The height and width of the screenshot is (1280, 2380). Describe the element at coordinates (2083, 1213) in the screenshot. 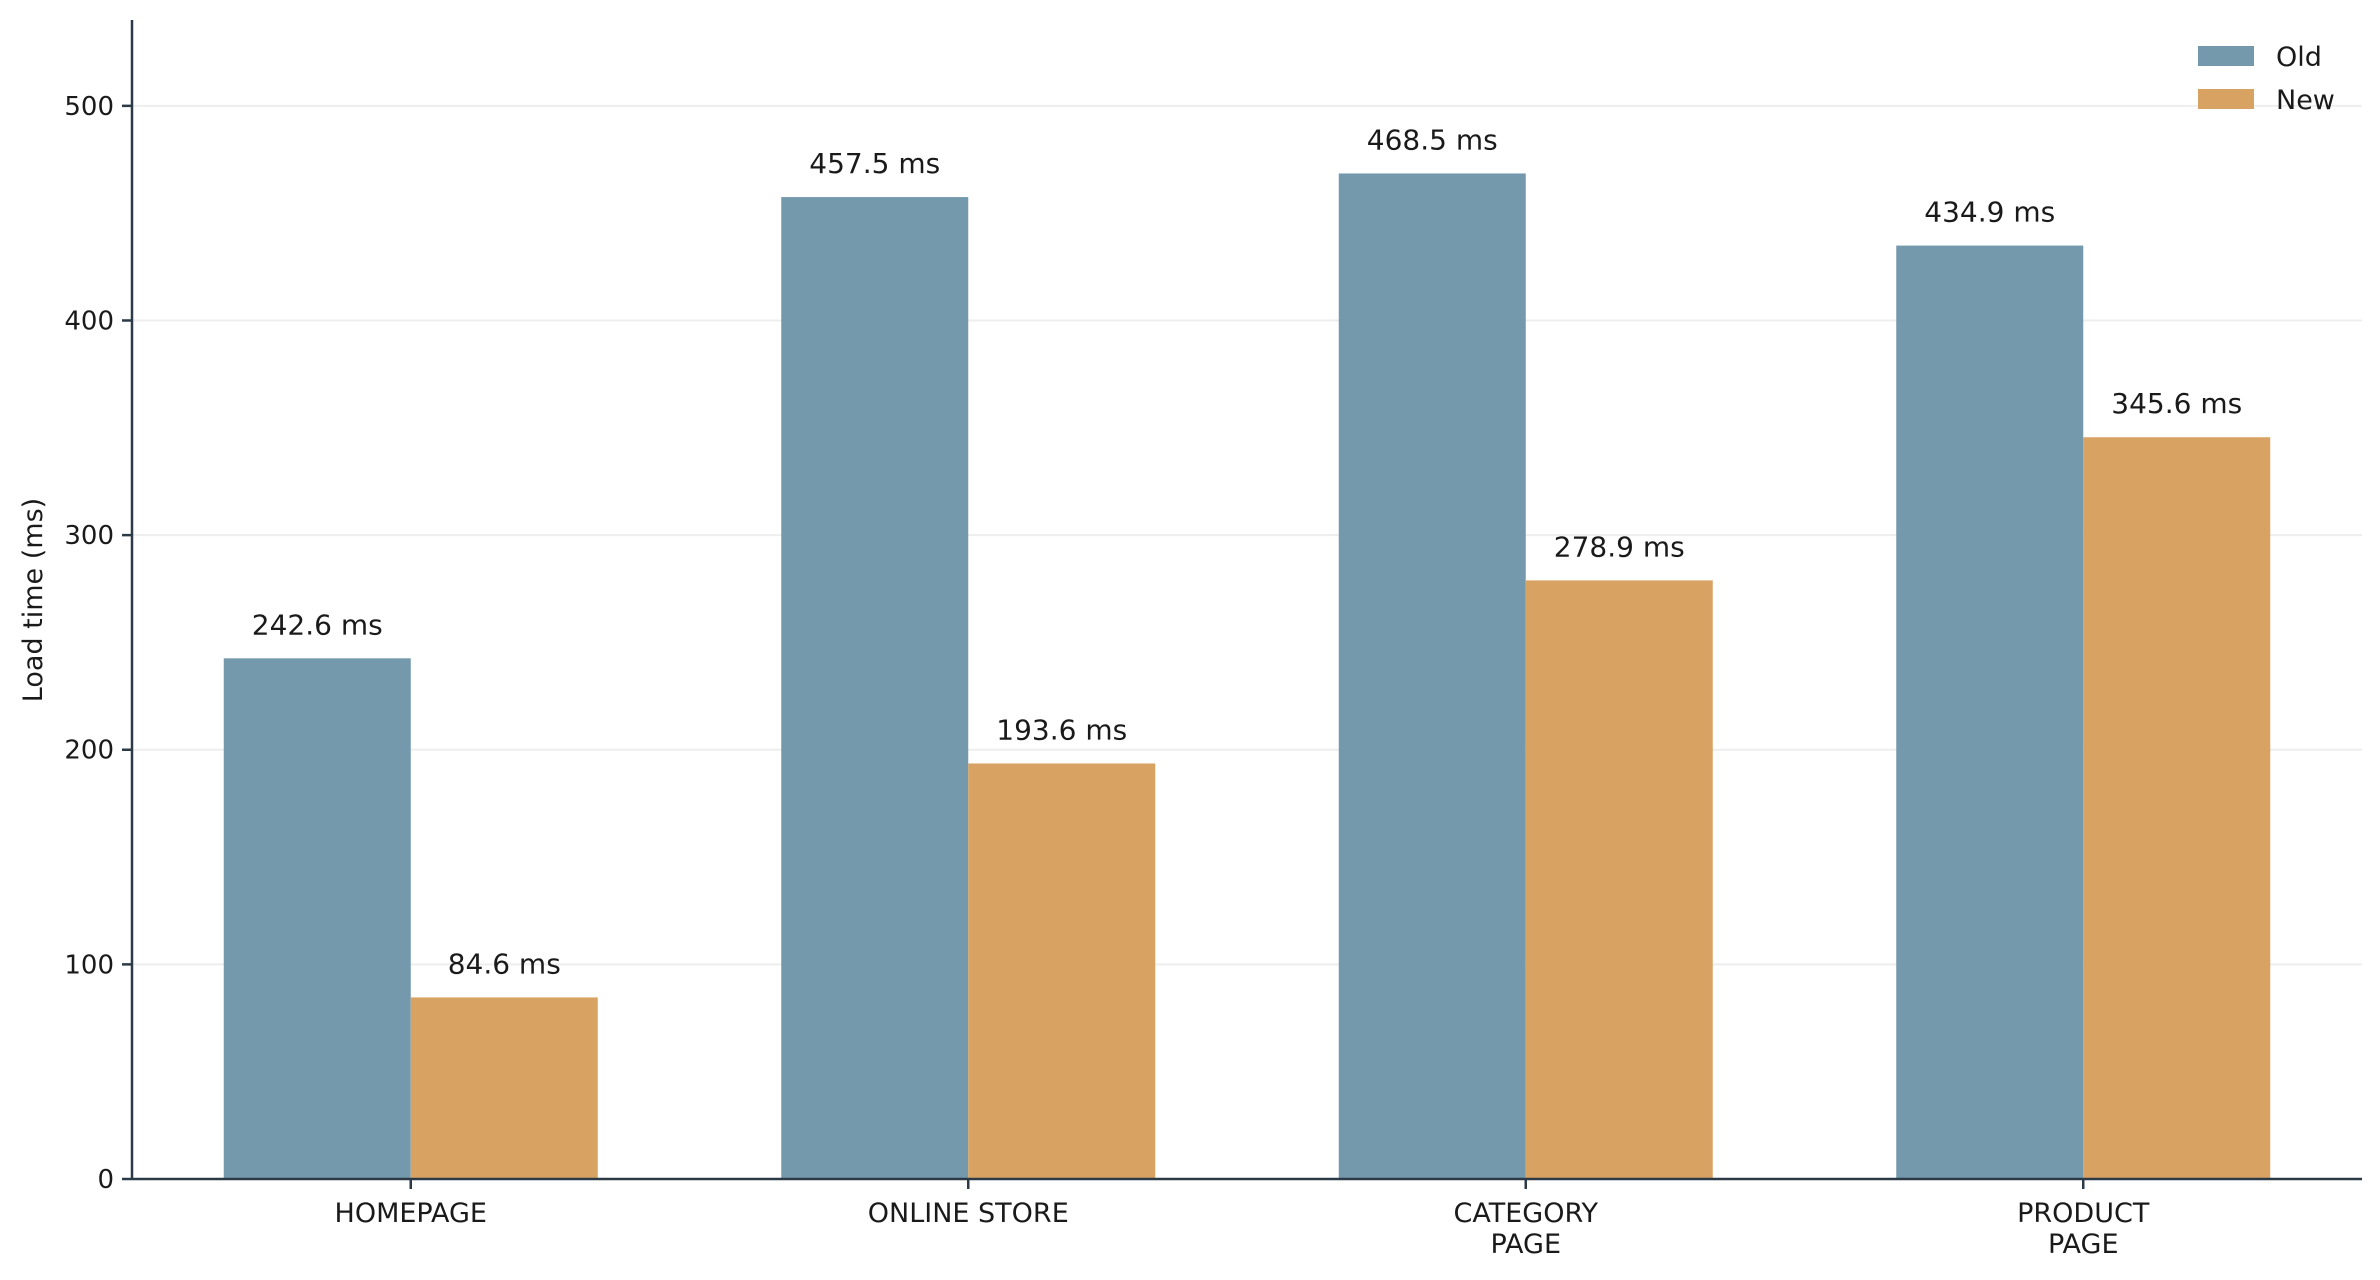

I see `x-tick-label: PRODUCT` at that location.